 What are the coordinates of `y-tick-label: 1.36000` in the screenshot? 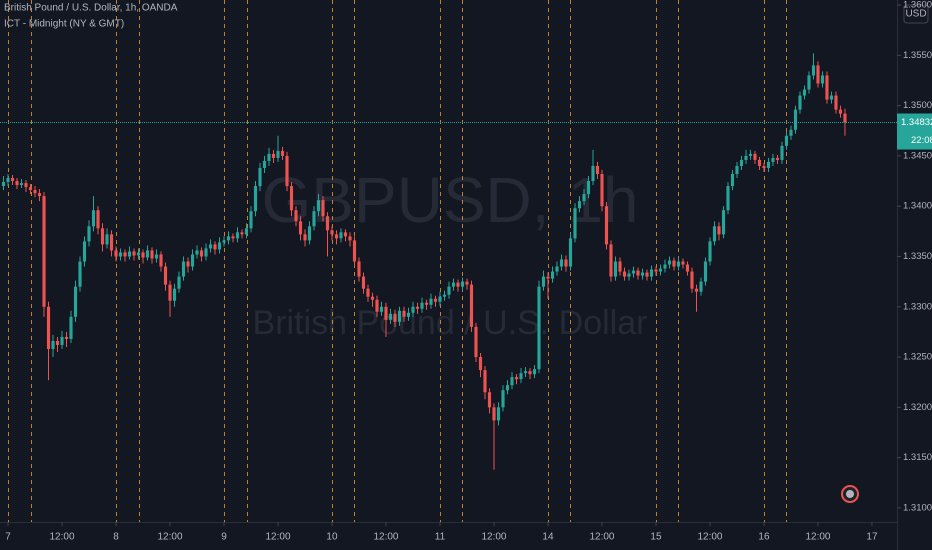 It's located at (917, 5).